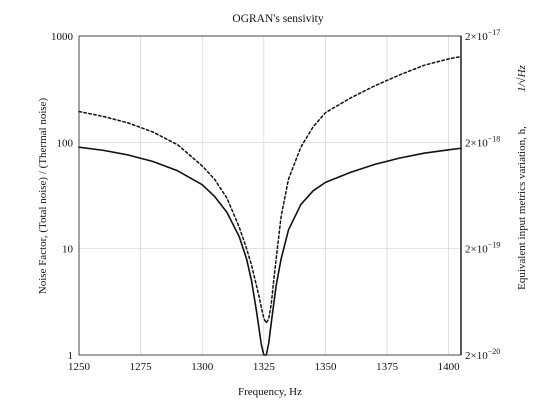 This screenshot has height=410, width=545. What do you see at coordinates (482, 248) in the screenshot?
I see `y-right-tick-label: 2×10⁻¹⁹` at bounding box center [482, 248].